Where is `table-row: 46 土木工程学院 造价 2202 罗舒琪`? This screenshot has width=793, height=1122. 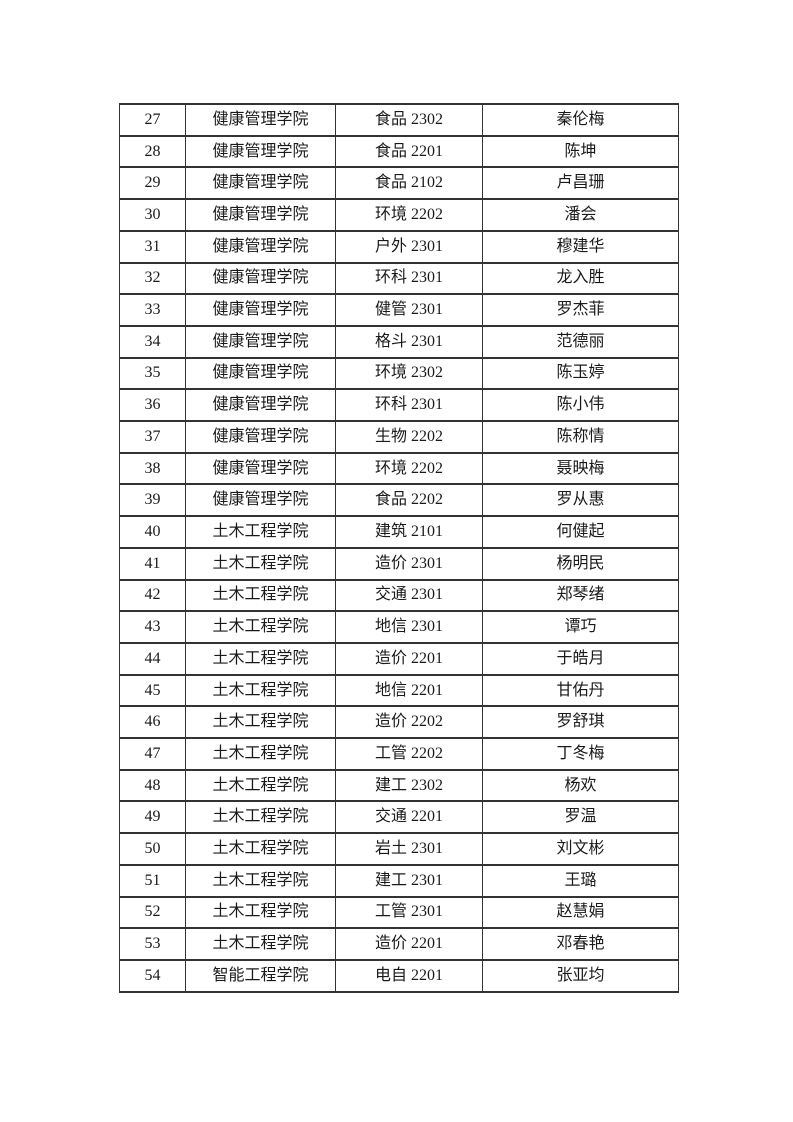
table-row: 46 土木工程学院 造价 2202 罗舒琪 is located at coordinates (399, 722).